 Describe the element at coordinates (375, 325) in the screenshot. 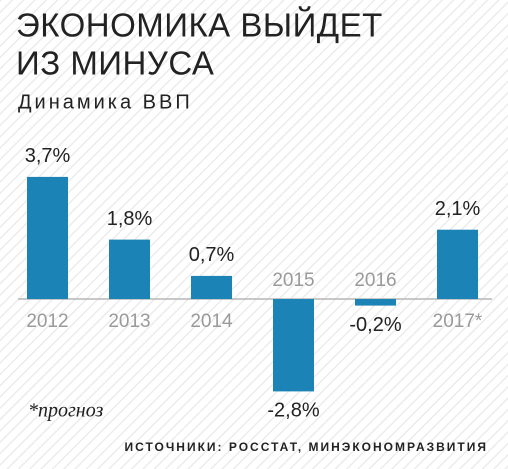

I see `value-label: -0,2%` at that location.